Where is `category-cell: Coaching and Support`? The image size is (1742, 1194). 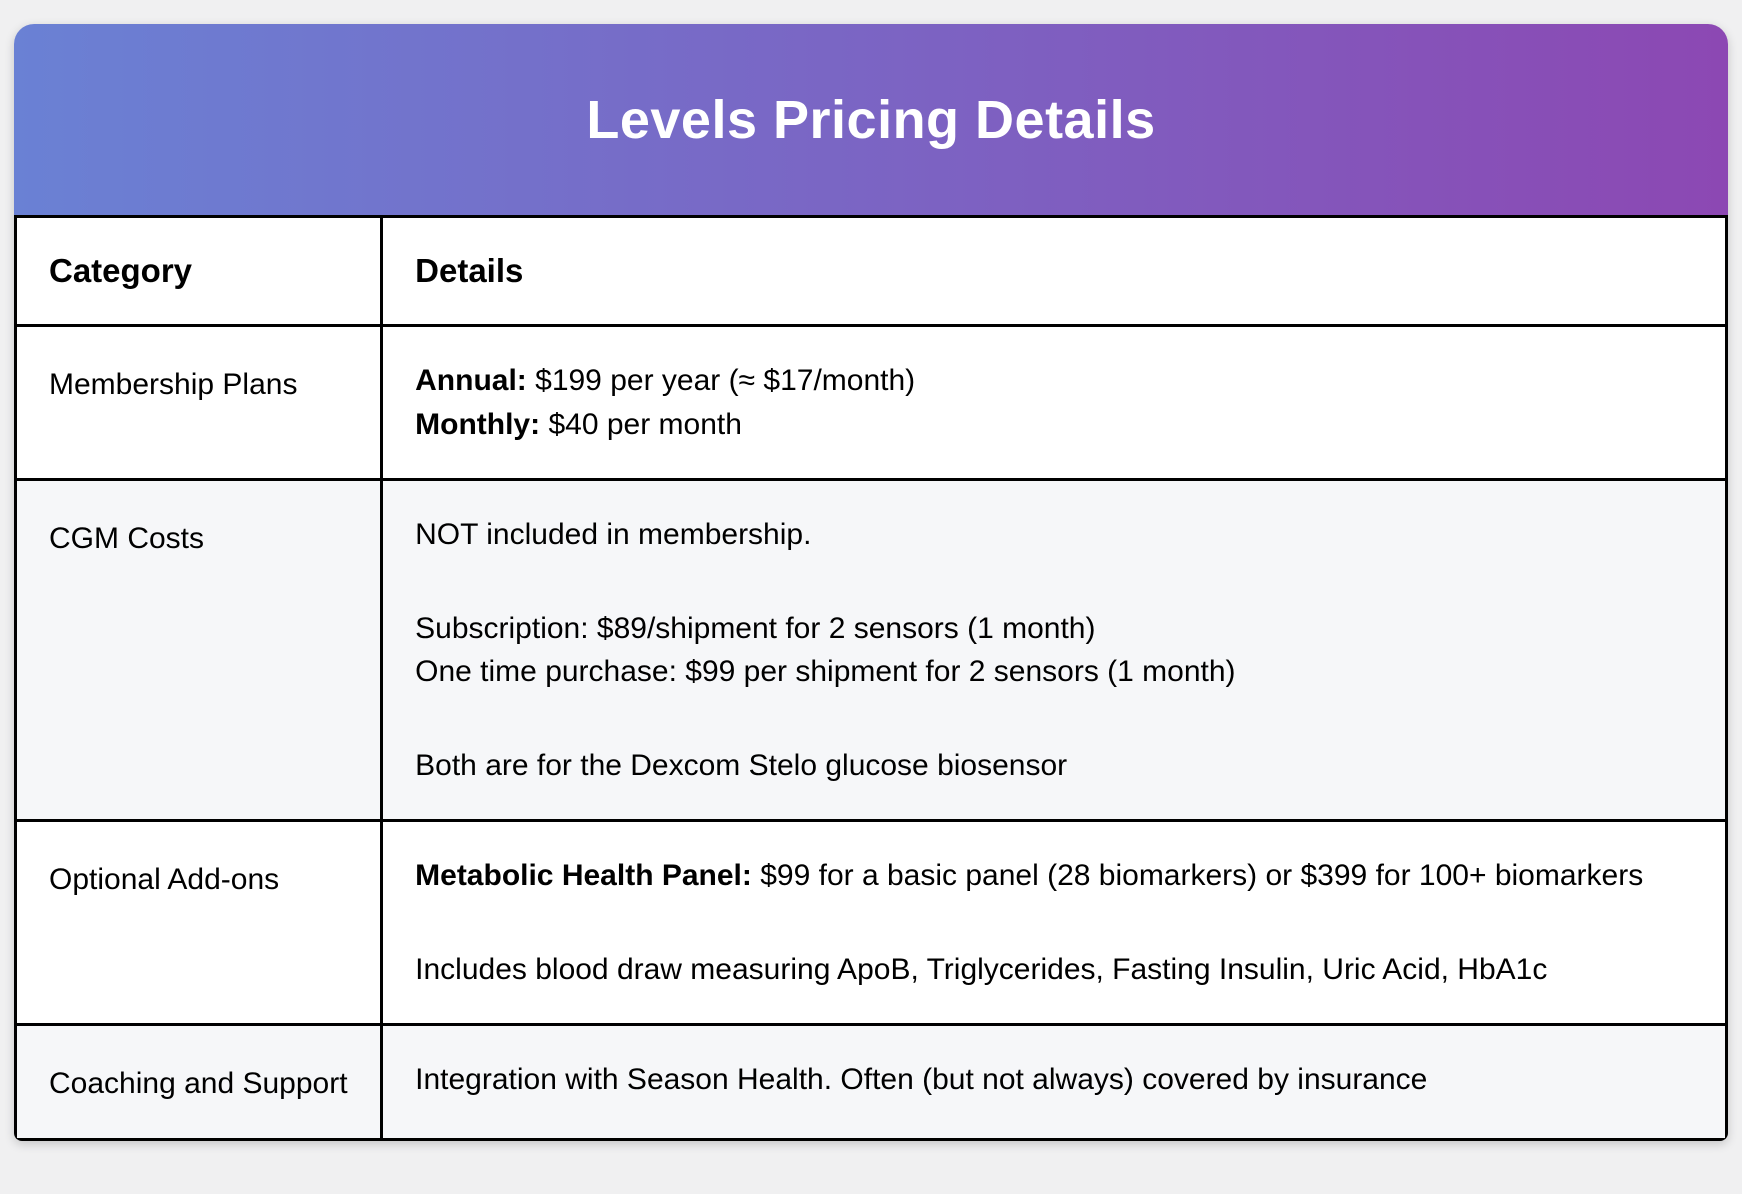 category-cell: Coaching and Support is located at coordinates (199, 1082).